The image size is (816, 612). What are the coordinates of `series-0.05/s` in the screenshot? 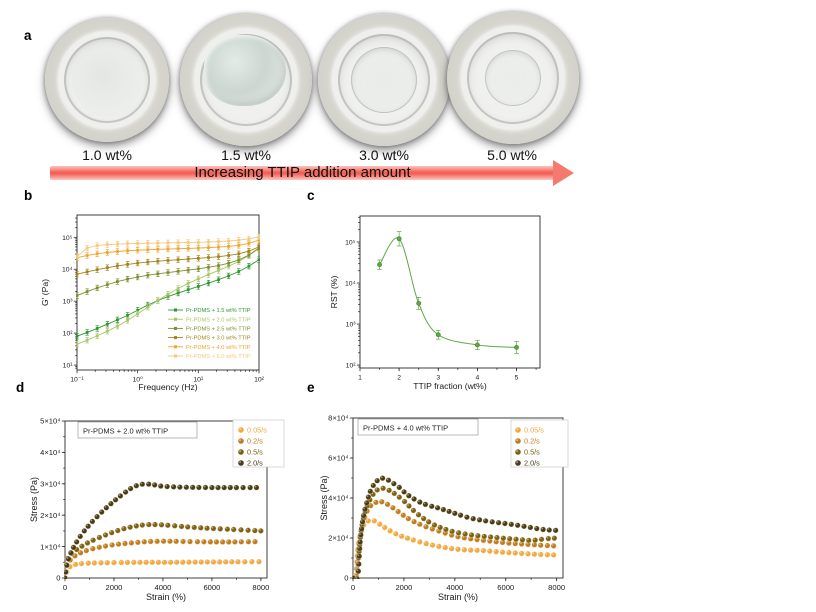 It's located at (163, 568).